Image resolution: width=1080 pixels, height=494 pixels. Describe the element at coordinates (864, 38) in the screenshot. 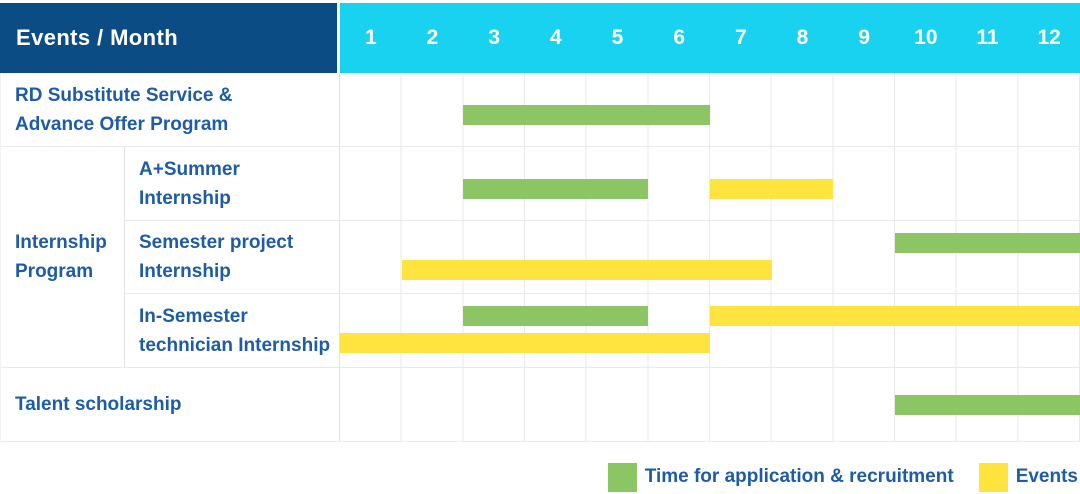

I see `month-header-9: 9` at that location.